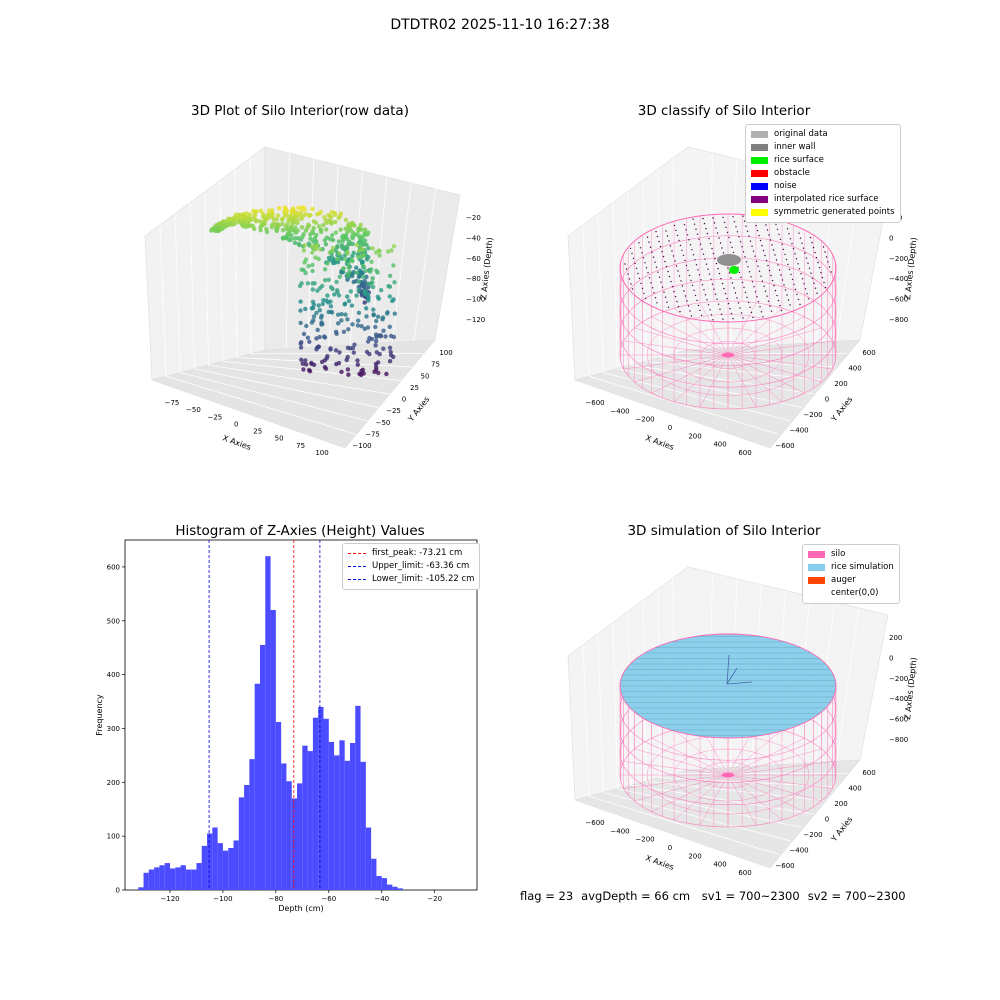  Describe the element at coordinates (113, 675) in the screenshot. I see `y-tick-label: 400` at that location.